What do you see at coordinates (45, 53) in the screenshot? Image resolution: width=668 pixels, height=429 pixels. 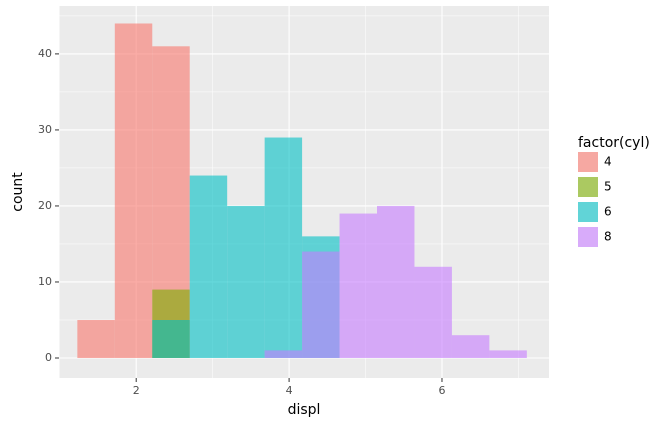 I see `y-tick-label: 40` at bounding box center [45, 53].